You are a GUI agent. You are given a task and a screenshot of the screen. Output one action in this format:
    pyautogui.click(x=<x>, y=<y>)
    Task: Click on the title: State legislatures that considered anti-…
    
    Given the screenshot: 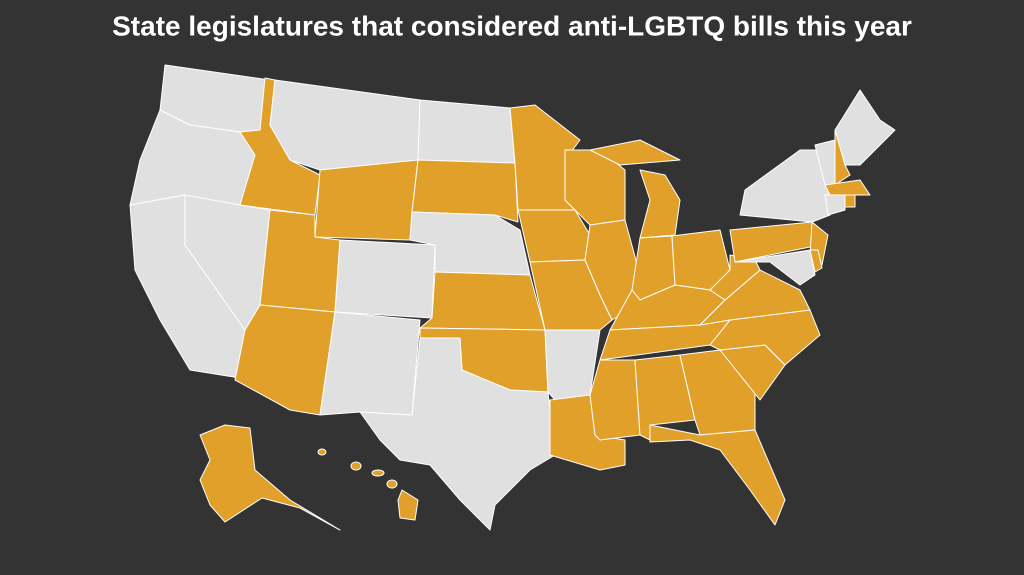 What is the action you would take?
    pyautogui.click(x=512, y=25)
    